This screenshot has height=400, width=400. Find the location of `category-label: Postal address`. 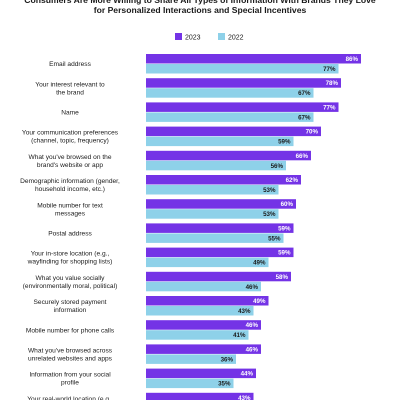

category-label: Postal address is located at coordinates (70, 233).